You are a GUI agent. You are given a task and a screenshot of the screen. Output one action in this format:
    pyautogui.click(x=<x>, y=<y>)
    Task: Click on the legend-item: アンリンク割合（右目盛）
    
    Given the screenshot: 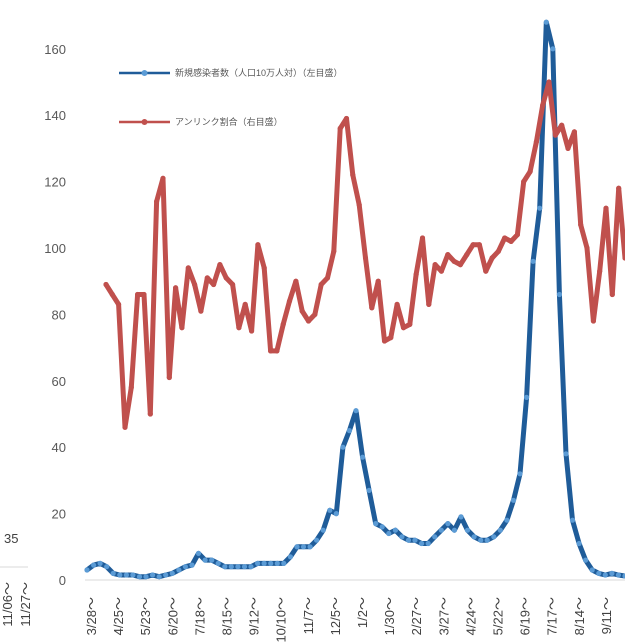 What is the action you would take?
    pyautogui.click(x=201, y=121)
    